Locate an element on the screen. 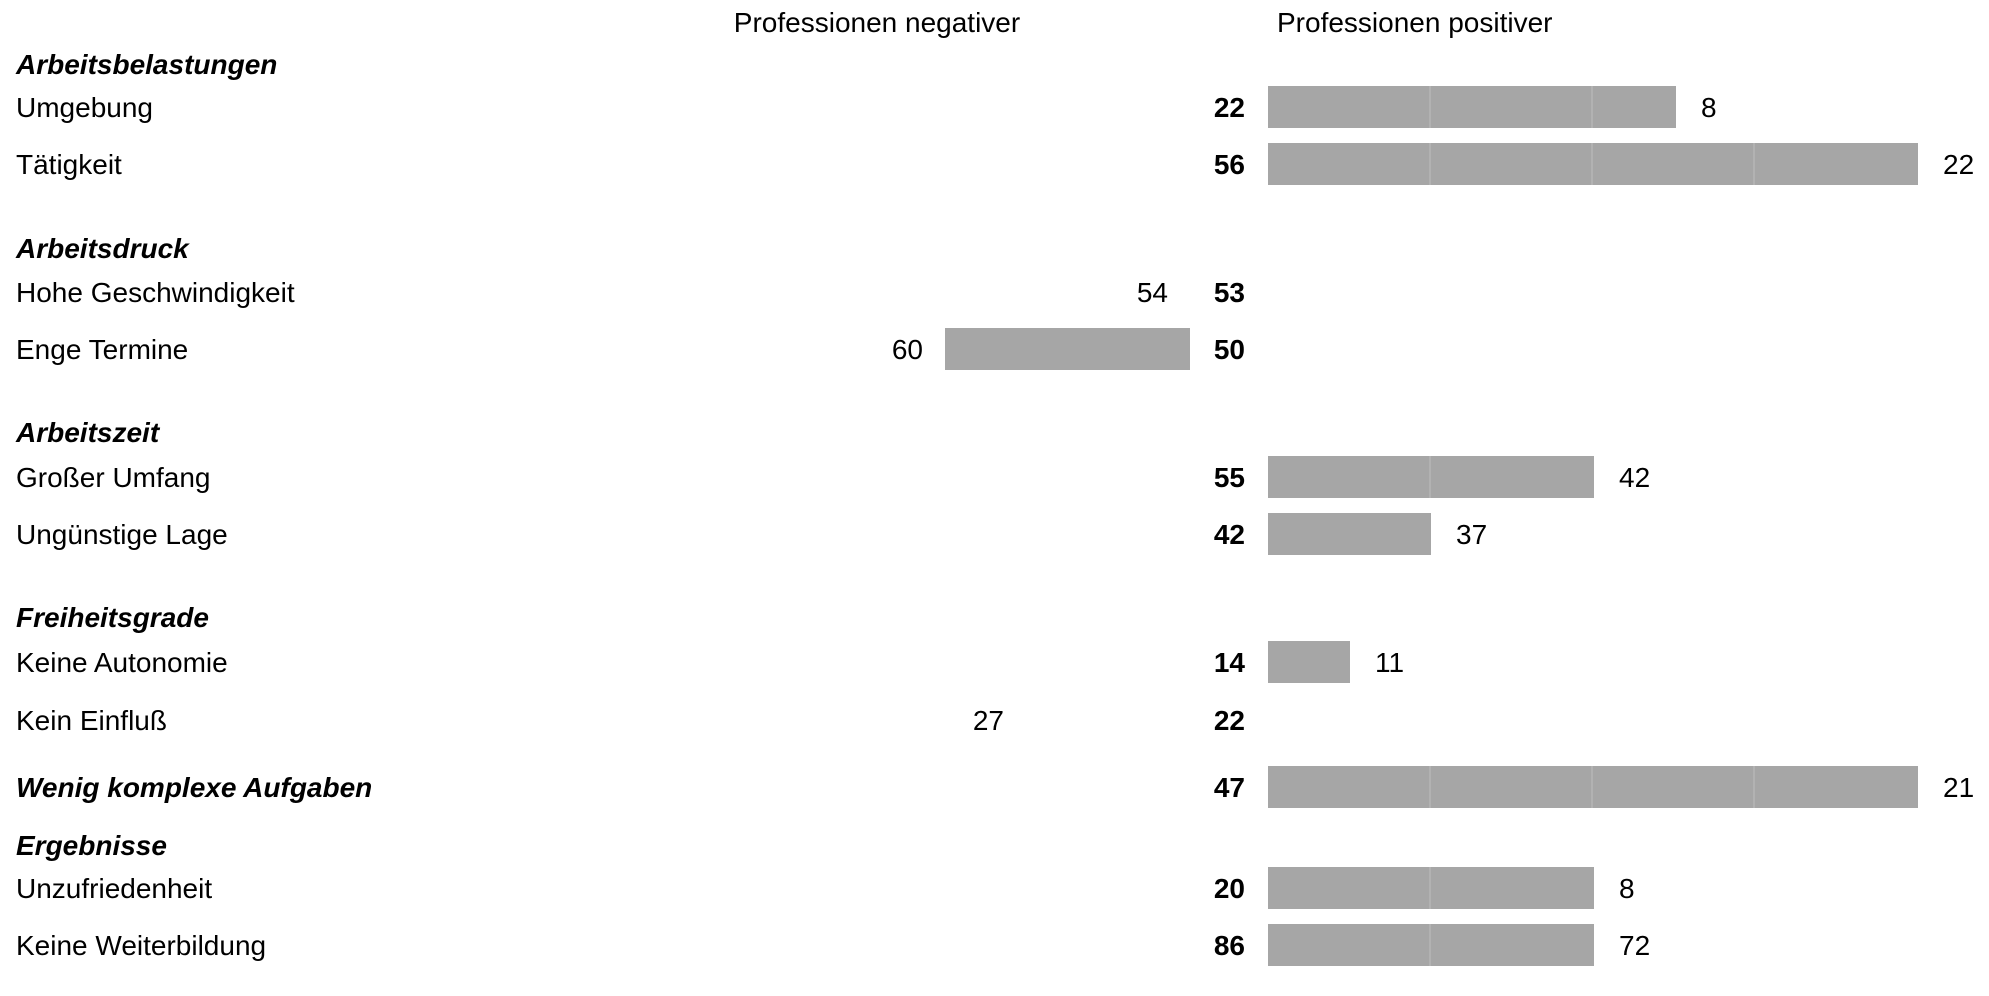  positive-value-unguenstige-lage: 37 is located at coordinates (1471, 534).